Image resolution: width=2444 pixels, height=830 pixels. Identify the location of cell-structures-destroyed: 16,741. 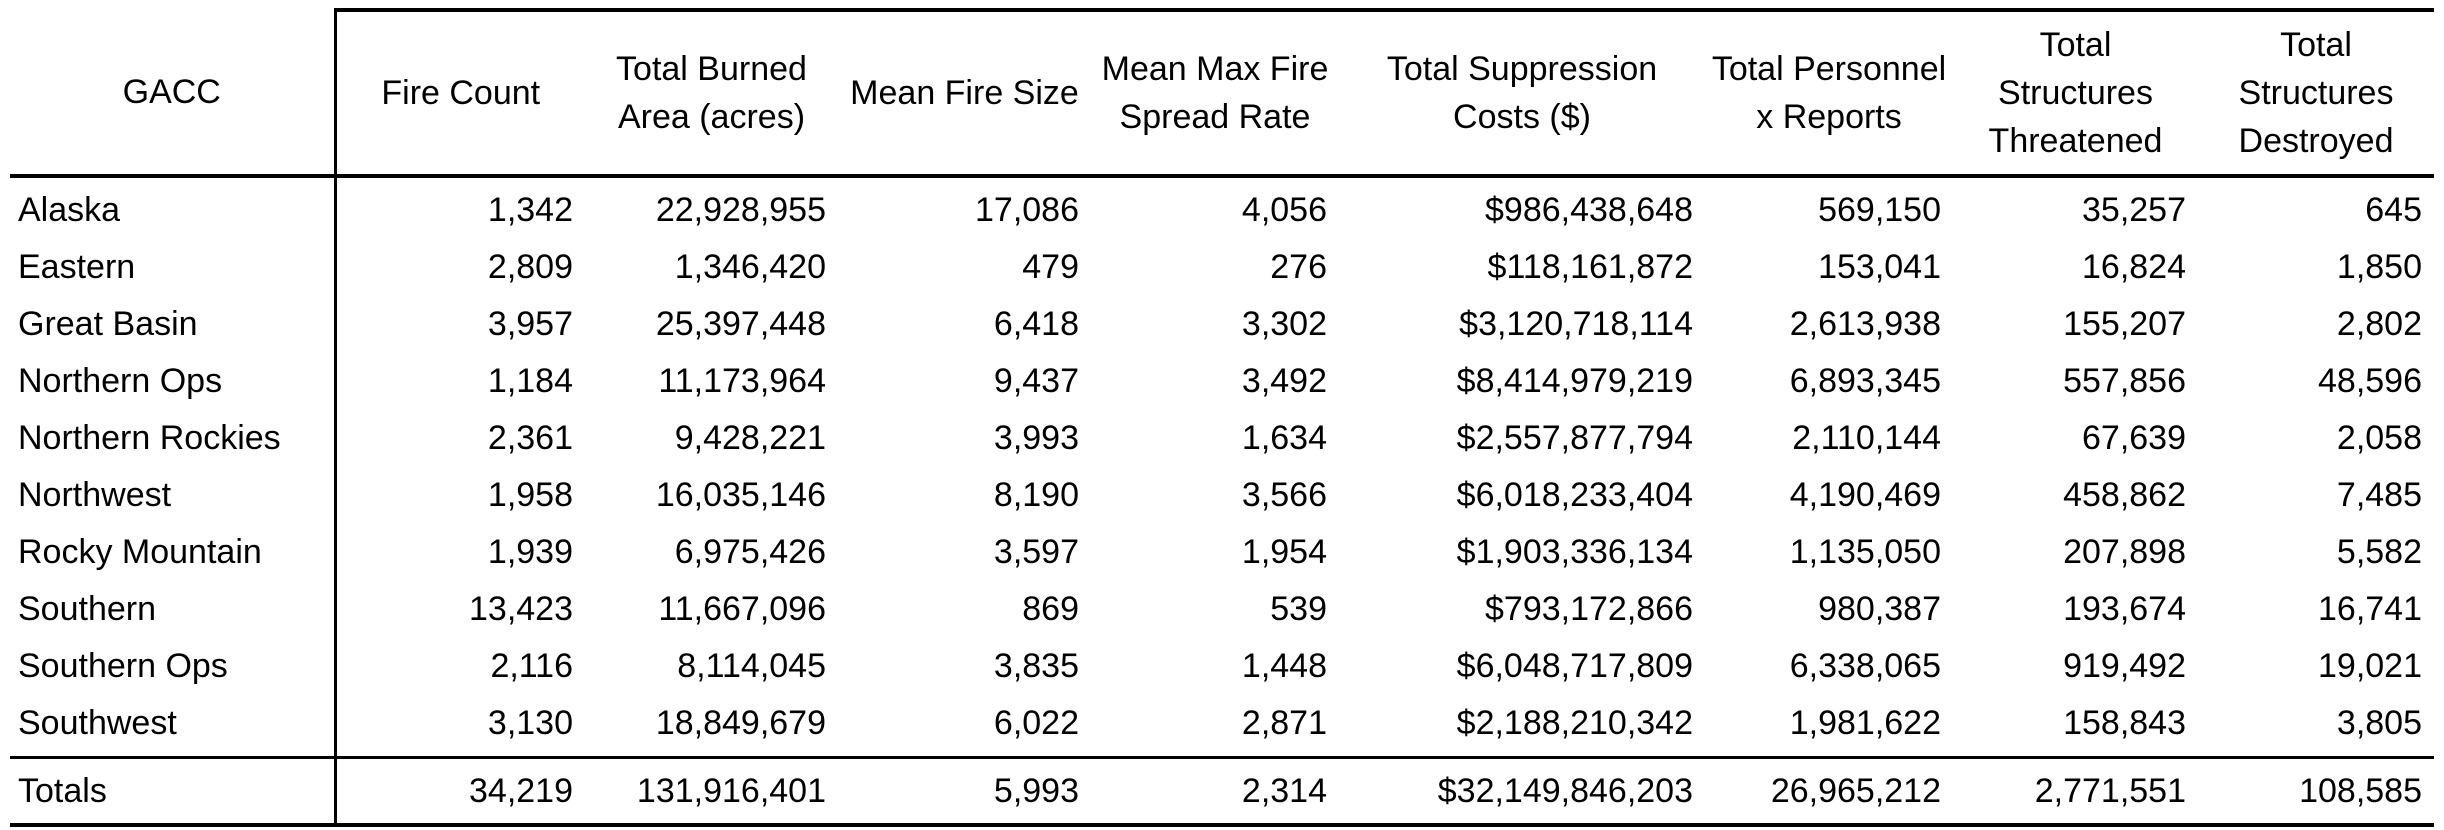
(2370, 609).